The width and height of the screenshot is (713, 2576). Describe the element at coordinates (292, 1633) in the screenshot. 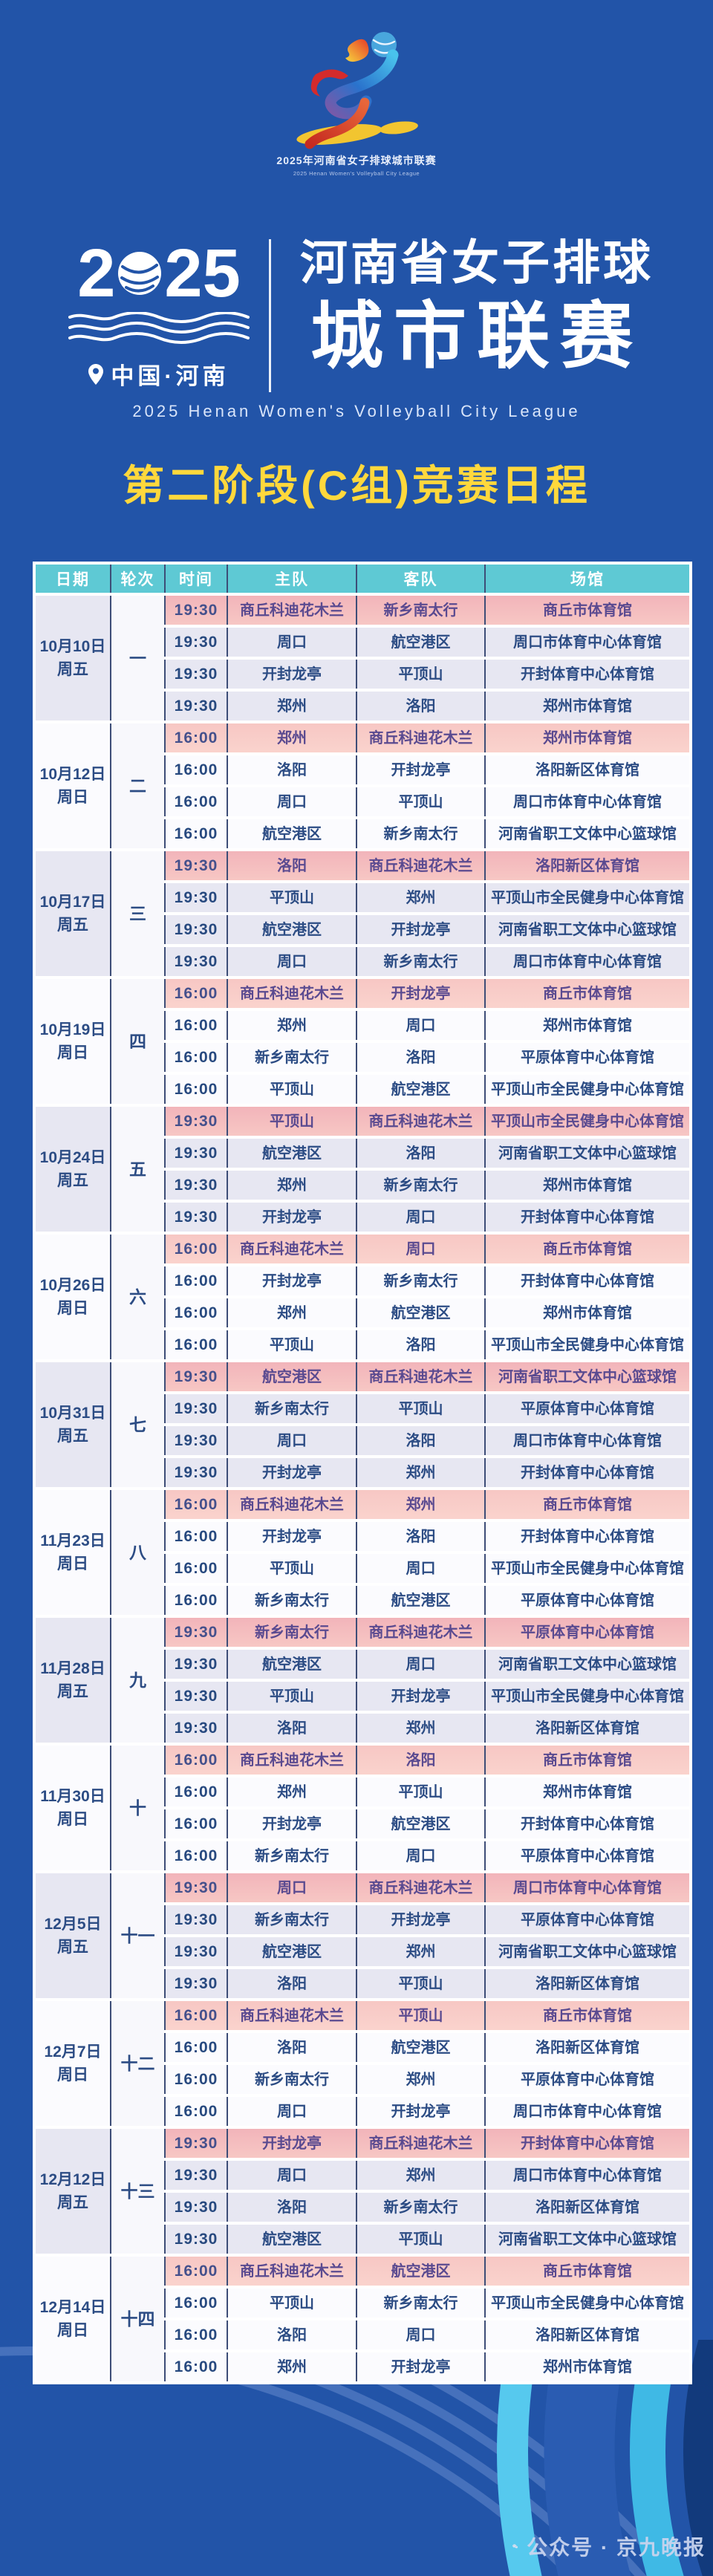

I see `home-team-cell: 新乡南太行` at that location.